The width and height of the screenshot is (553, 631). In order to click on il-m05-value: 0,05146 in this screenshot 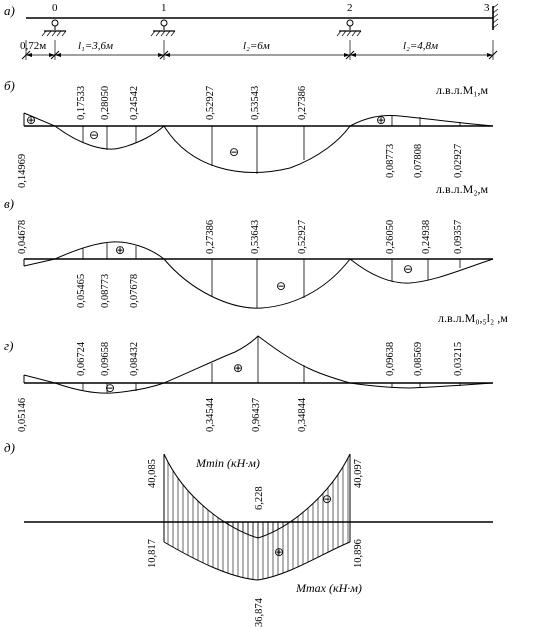, I will do `click(22, 415)`.